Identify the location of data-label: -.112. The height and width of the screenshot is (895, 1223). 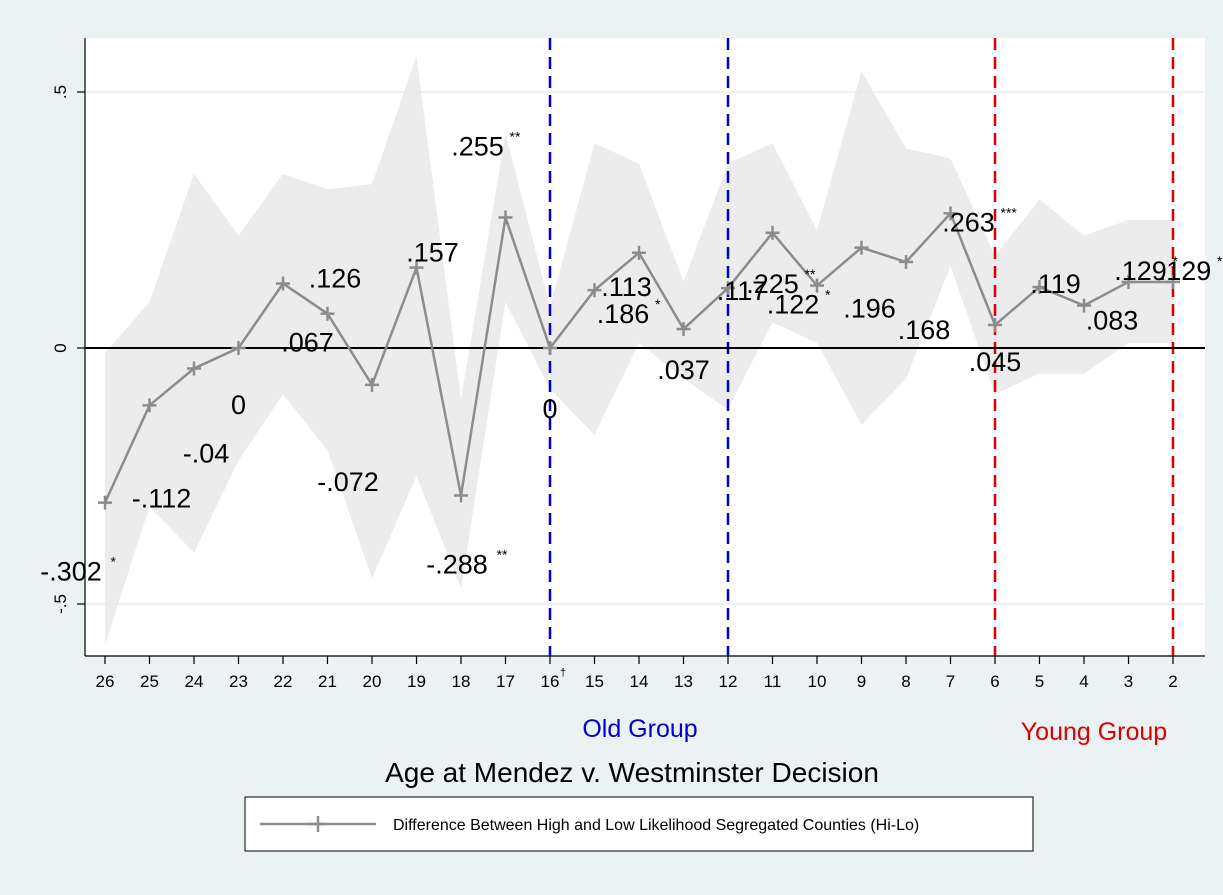
(162, 498).